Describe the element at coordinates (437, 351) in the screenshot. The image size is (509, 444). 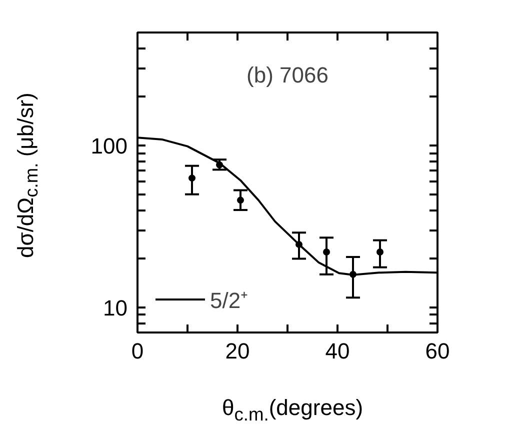
I see `x-tick-label: 60` at that location.